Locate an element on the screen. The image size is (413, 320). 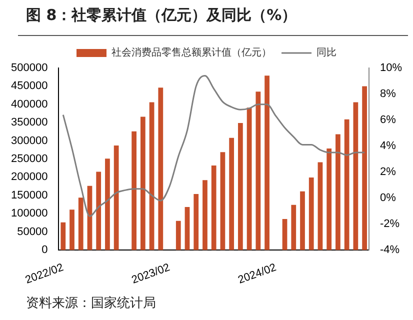
y2-tick-label: 4% is located at coordinates (388, 146).